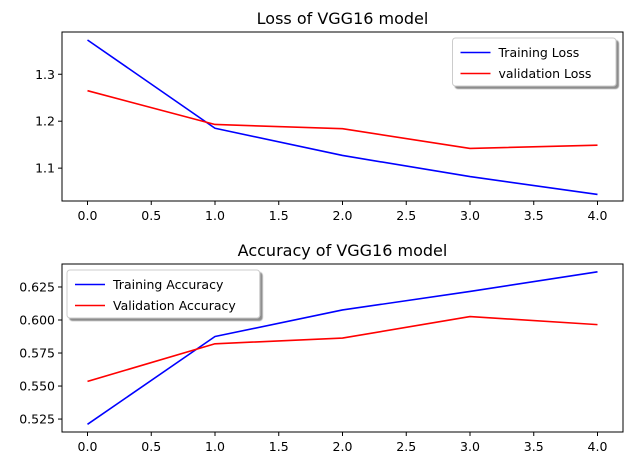 The width and height of the screenshot is (630, 469). Describe the element at coordinates (406, 215) in the screenshot. I see `loss-x-tick-label: 2.5` at that location.